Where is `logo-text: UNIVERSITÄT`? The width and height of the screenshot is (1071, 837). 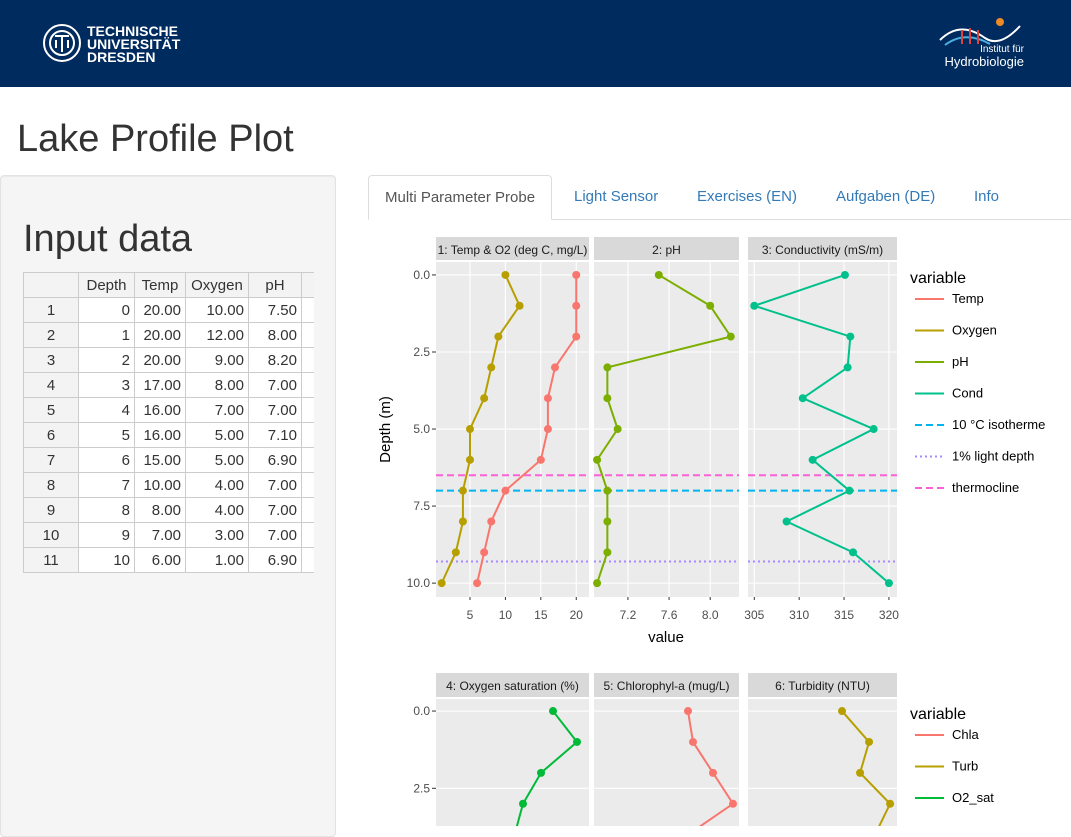 logo-text: UNIVERSITÄT is located at coordinates (134, 44).